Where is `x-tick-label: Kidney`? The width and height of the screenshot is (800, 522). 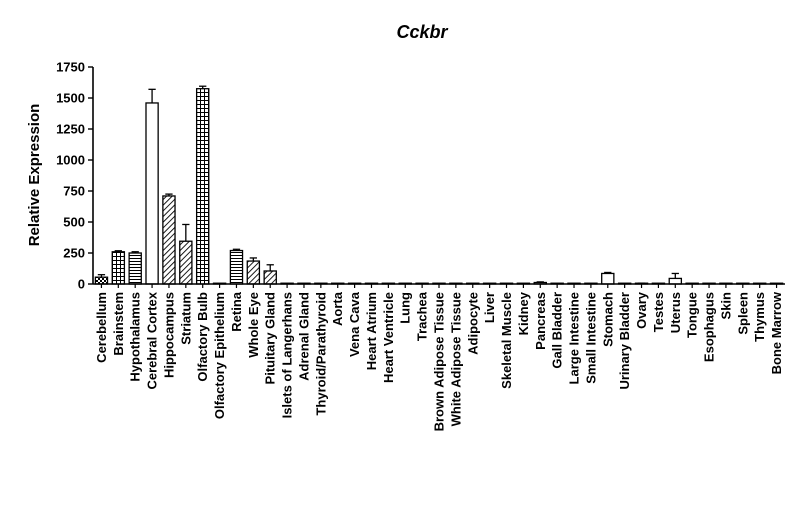
x-tick-label: Kidney is located at coordinates (523, 313).